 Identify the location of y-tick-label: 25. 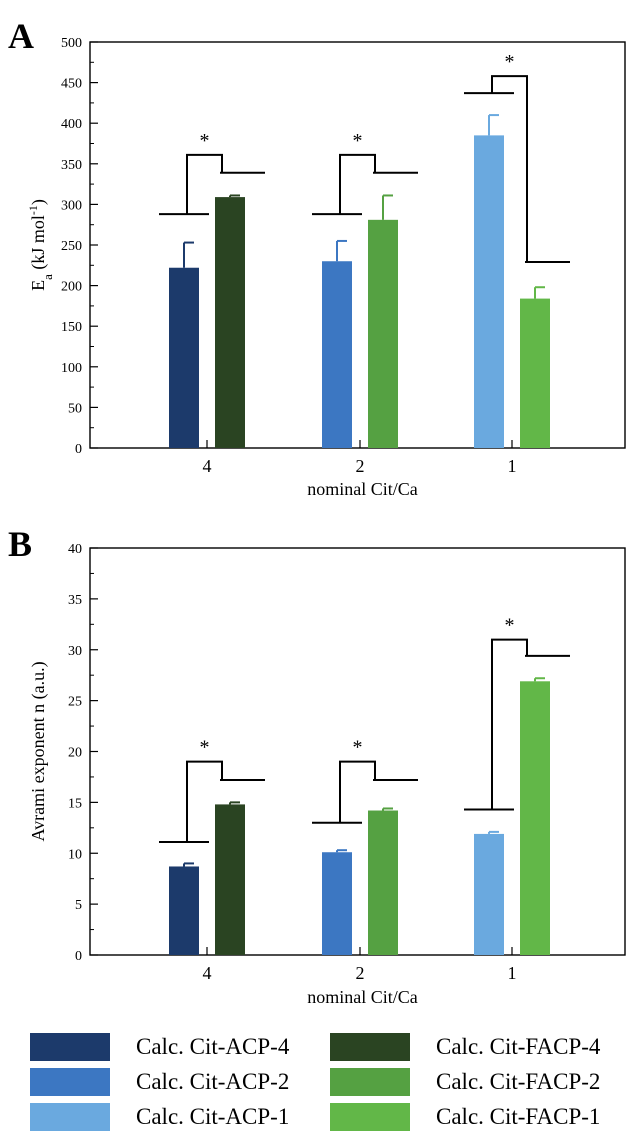
(75, 702).